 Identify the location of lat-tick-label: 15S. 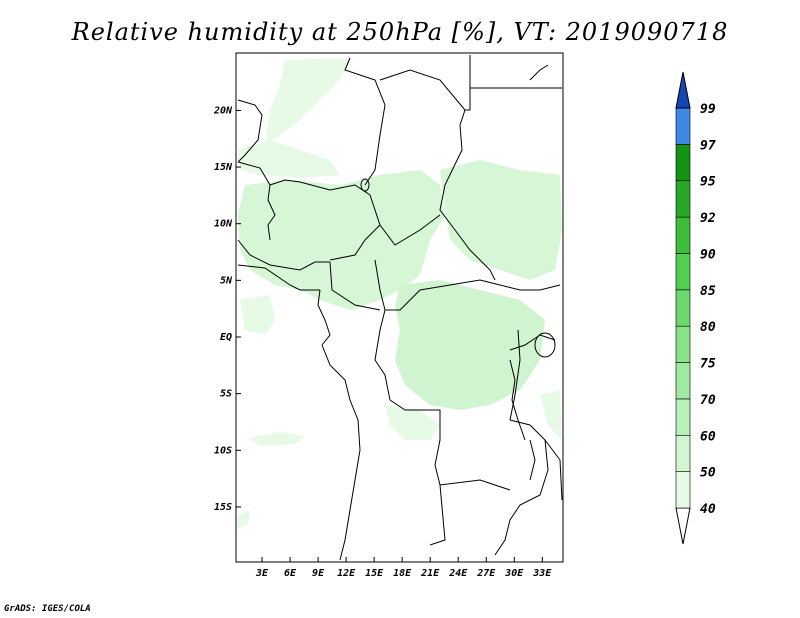
(223, 507).